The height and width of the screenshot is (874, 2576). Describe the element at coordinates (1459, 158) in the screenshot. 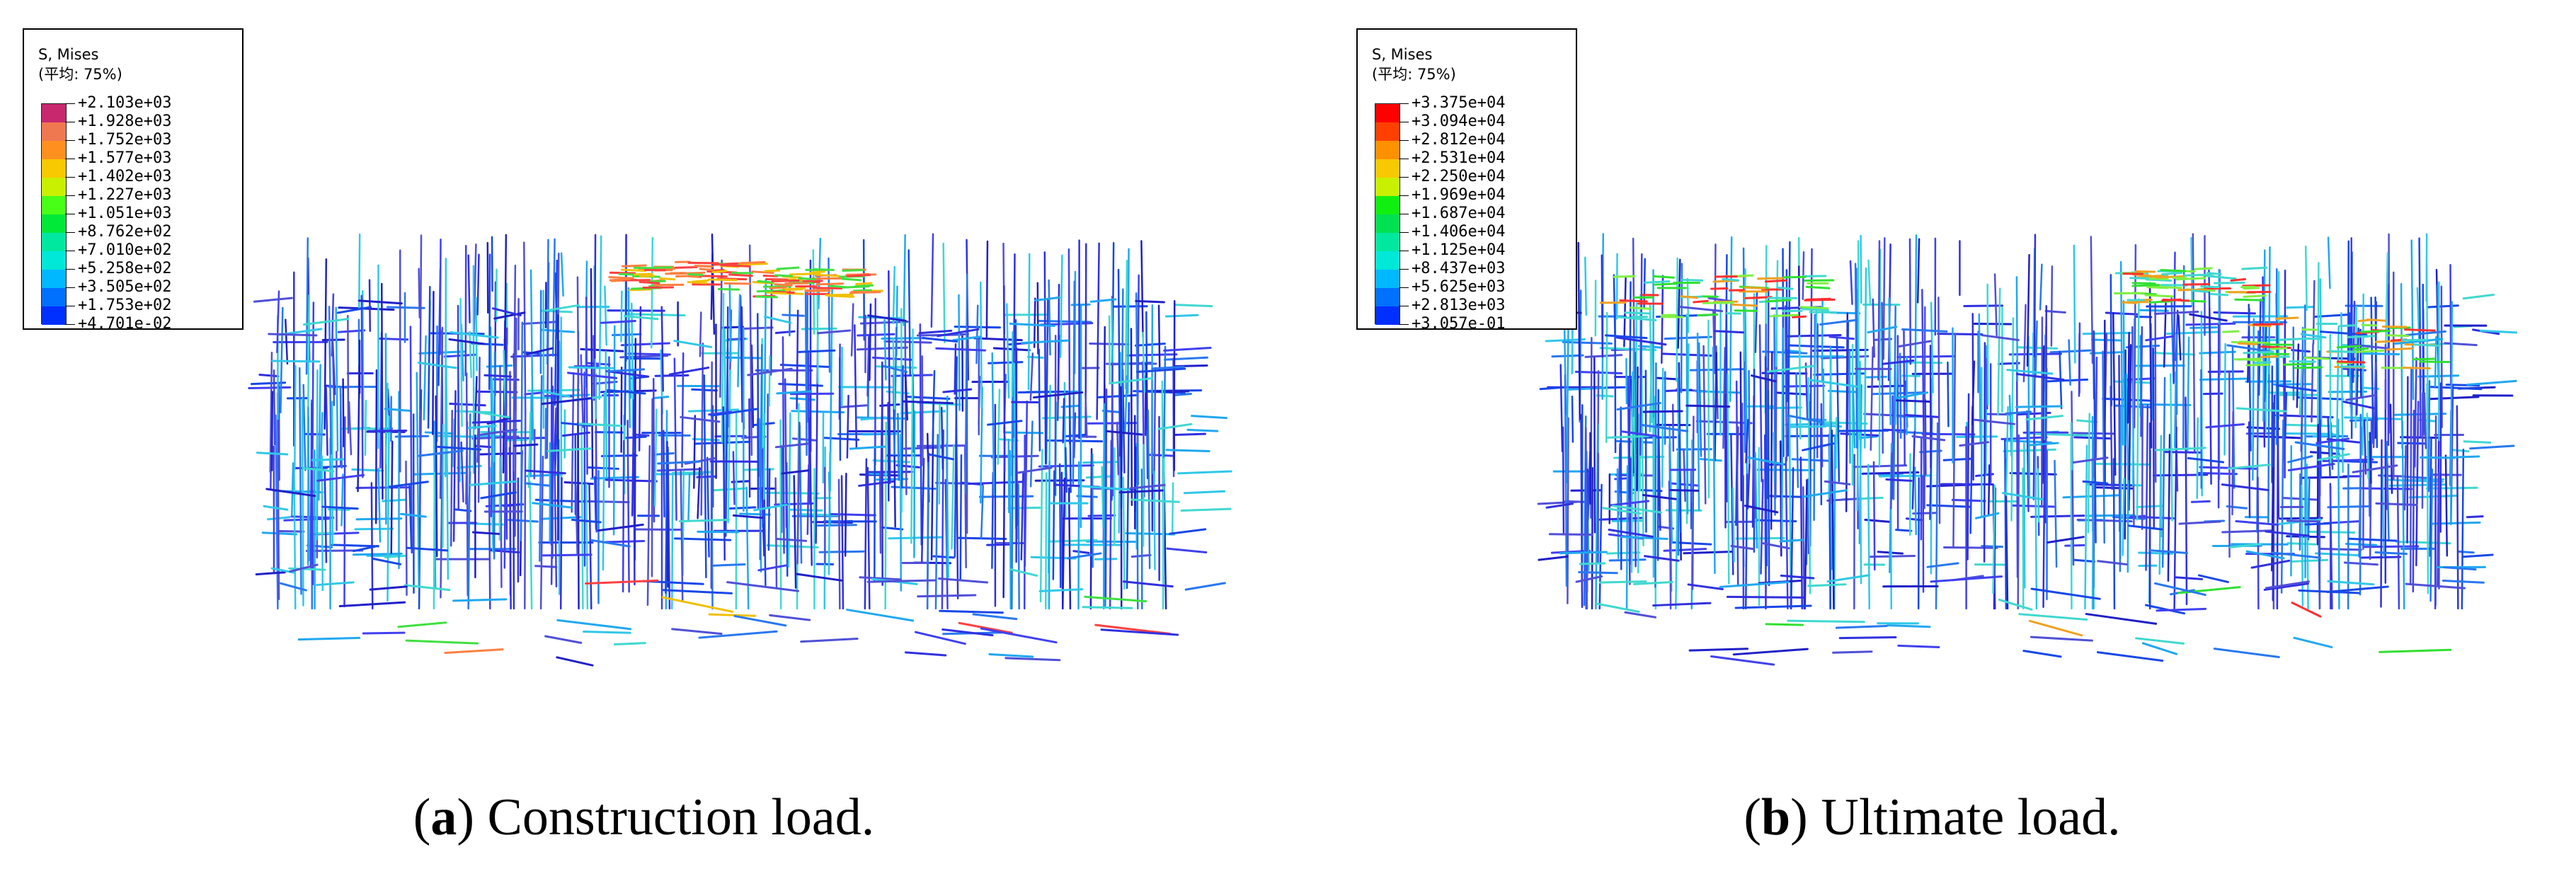

I see `legend-value: +2.531e+04` at that location.